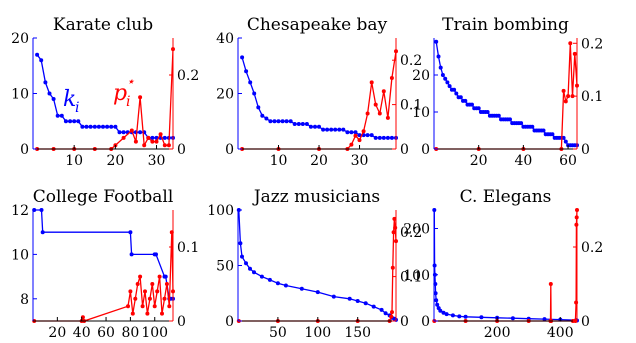 The image size is (636, 343). Describe the element at coordinates (77, 108) in the screenshot. I see `chart1-annotation-degree-subscript: i` at that location.